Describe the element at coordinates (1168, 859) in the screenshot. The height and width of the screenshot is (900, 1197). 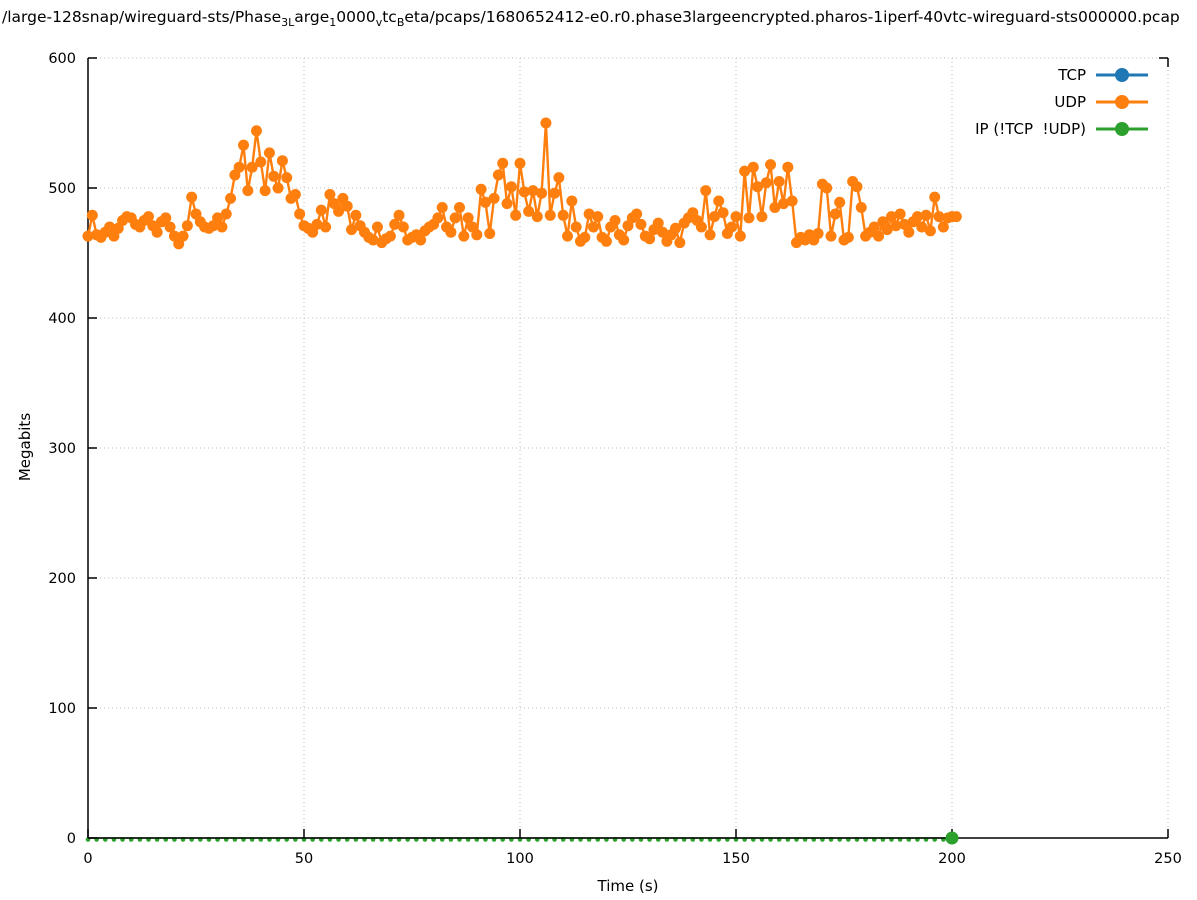
I see `x-tick-label: 250` at that location.